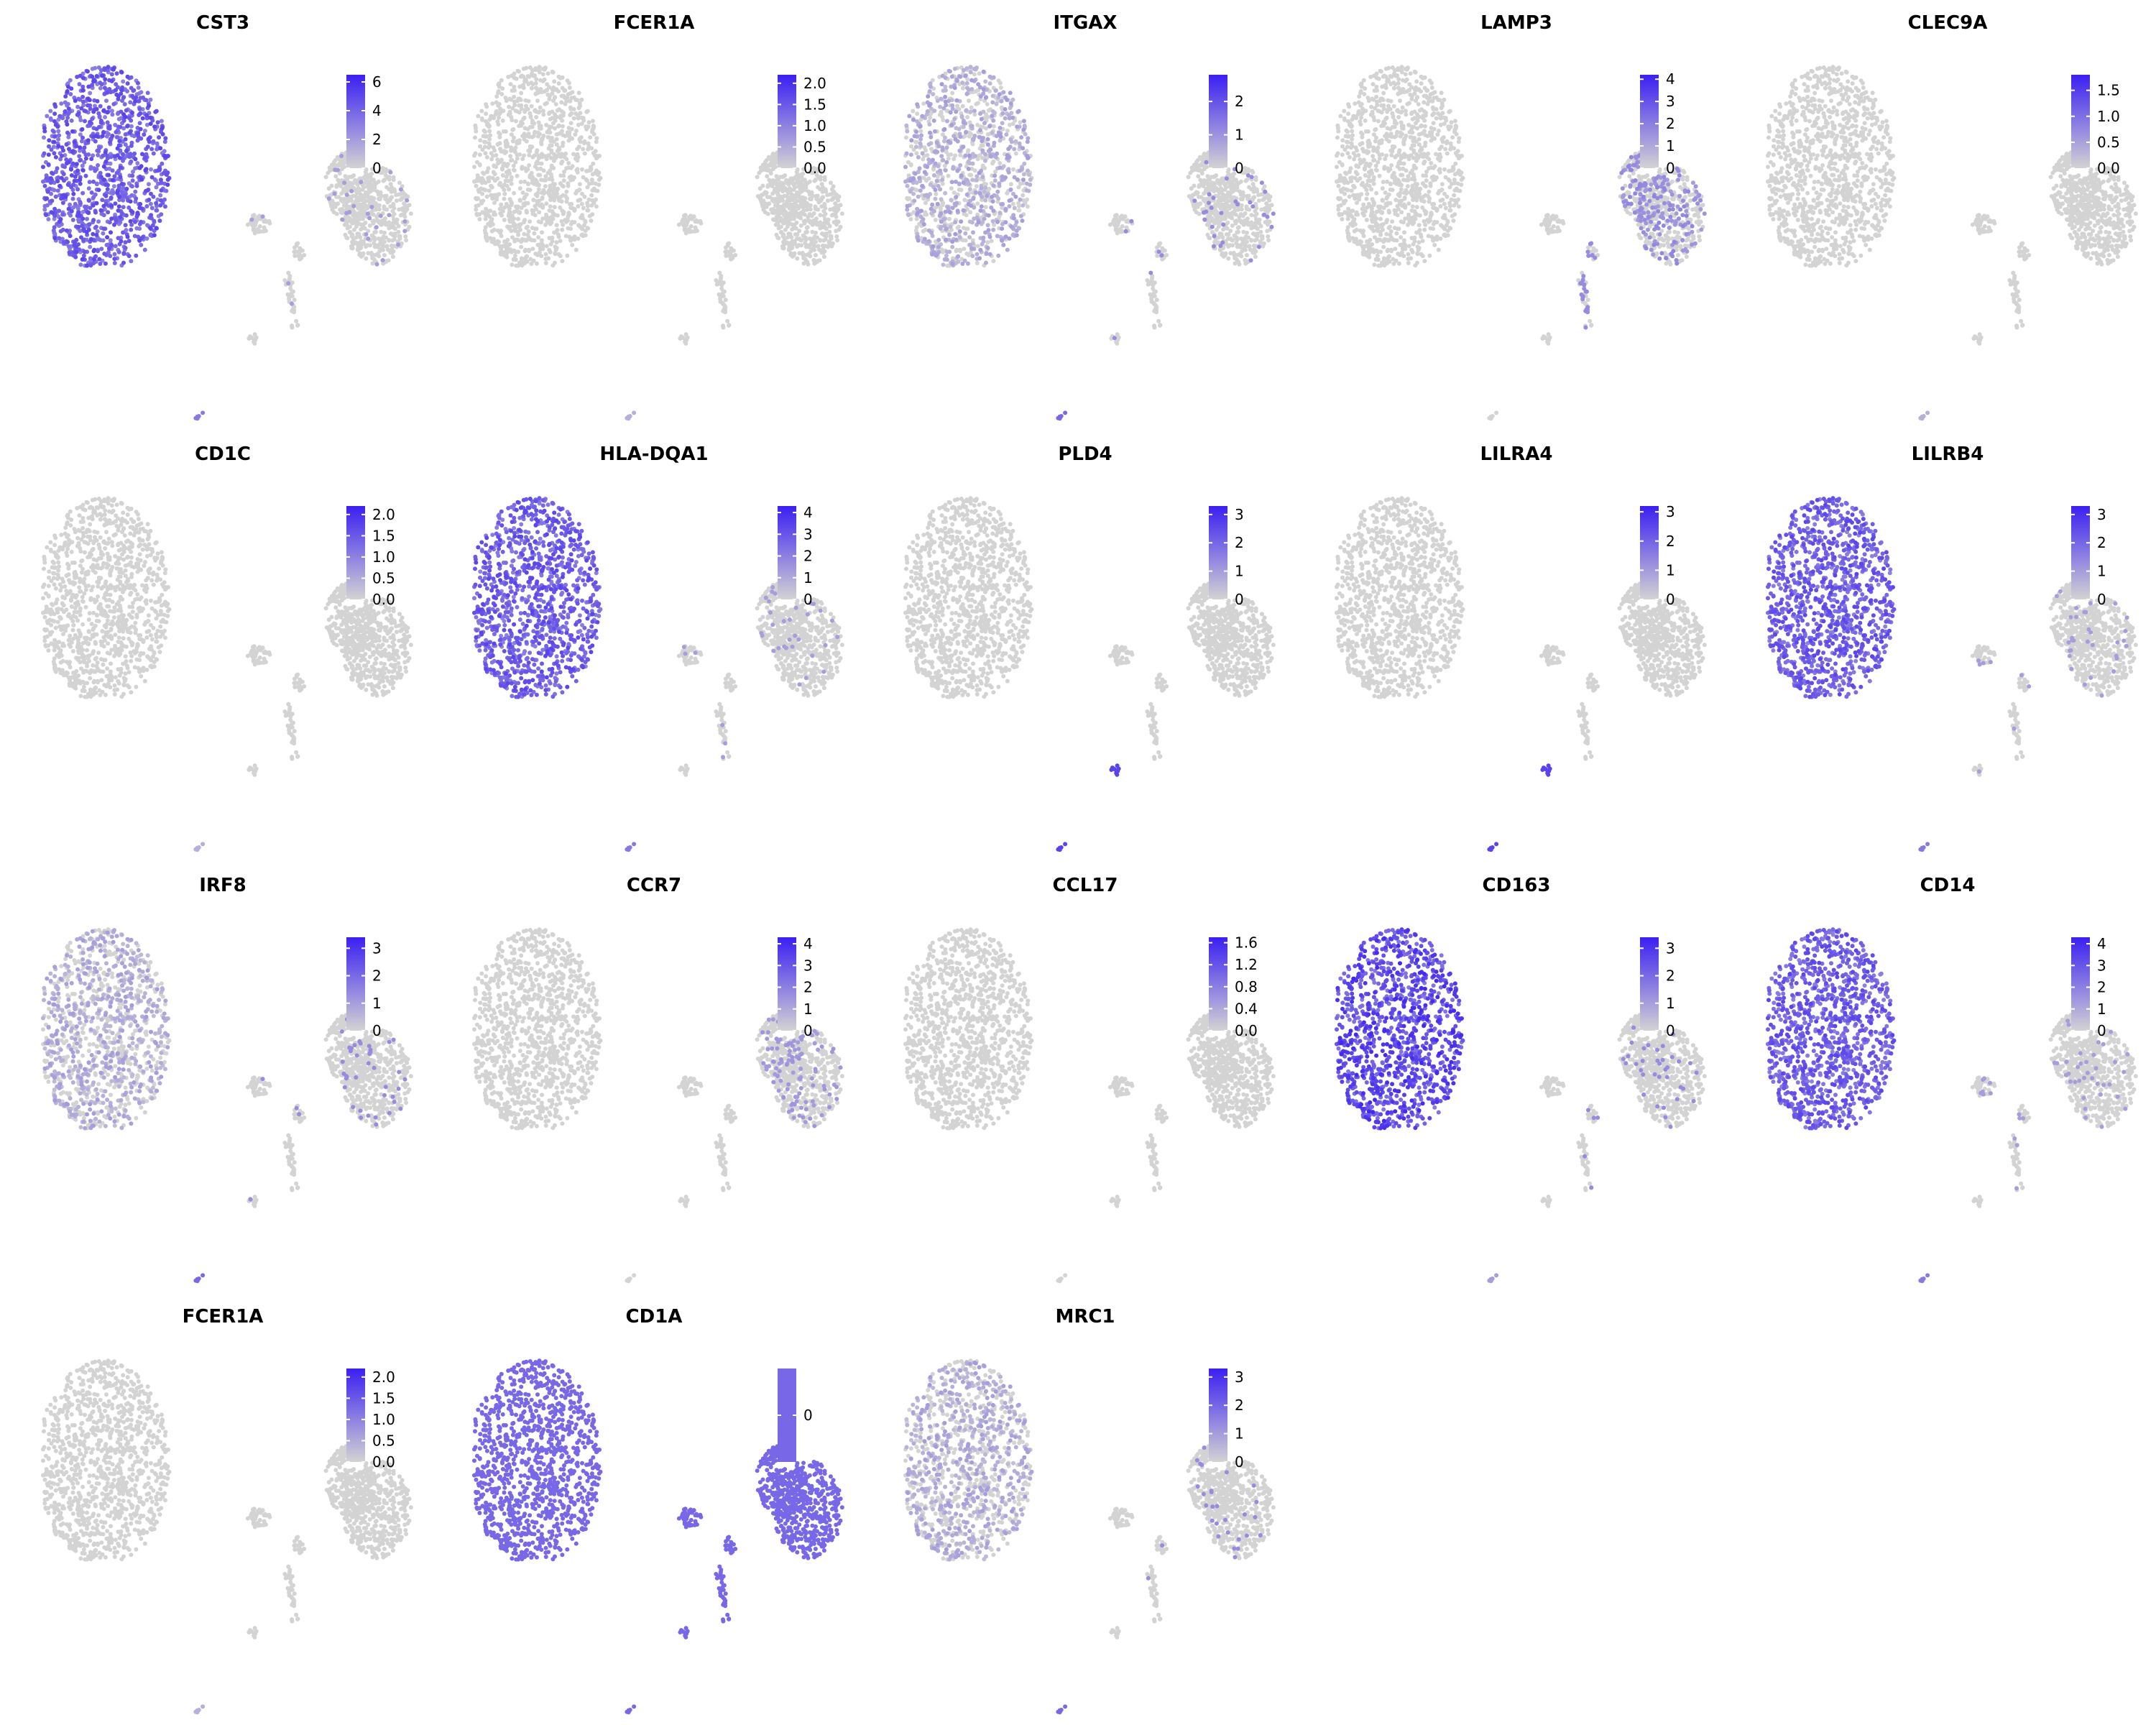  I want to click on feature-panel-fcer1a-1: FCER1A 2.0 1.5 1.0 0.5 0.0, so click(646, 215).